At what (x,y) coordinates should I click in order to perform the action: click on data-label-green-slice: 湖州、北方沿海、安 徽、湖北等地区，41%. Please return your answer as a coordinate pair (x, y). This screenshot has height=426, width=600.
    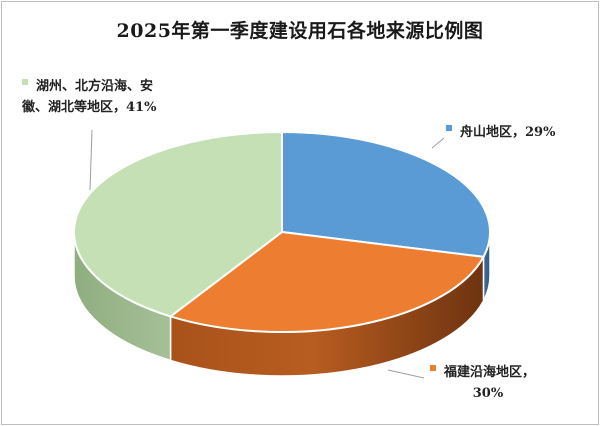
    Looking at the image, I should click on (117, 97).